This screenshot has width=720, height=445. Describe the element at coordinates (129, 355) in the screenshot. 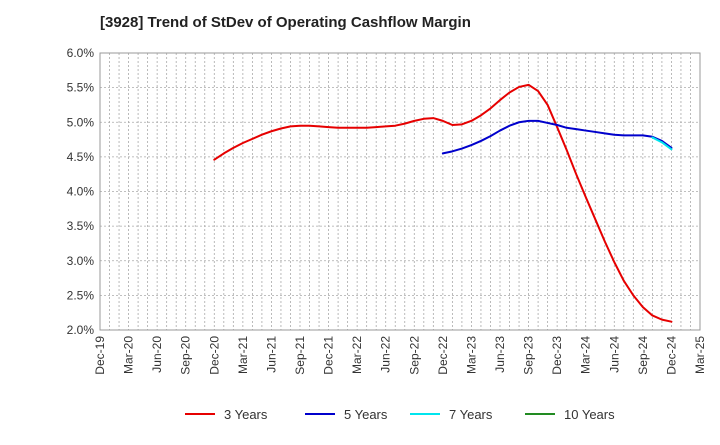

I see `x-tick-label: Mar-20` at that location.